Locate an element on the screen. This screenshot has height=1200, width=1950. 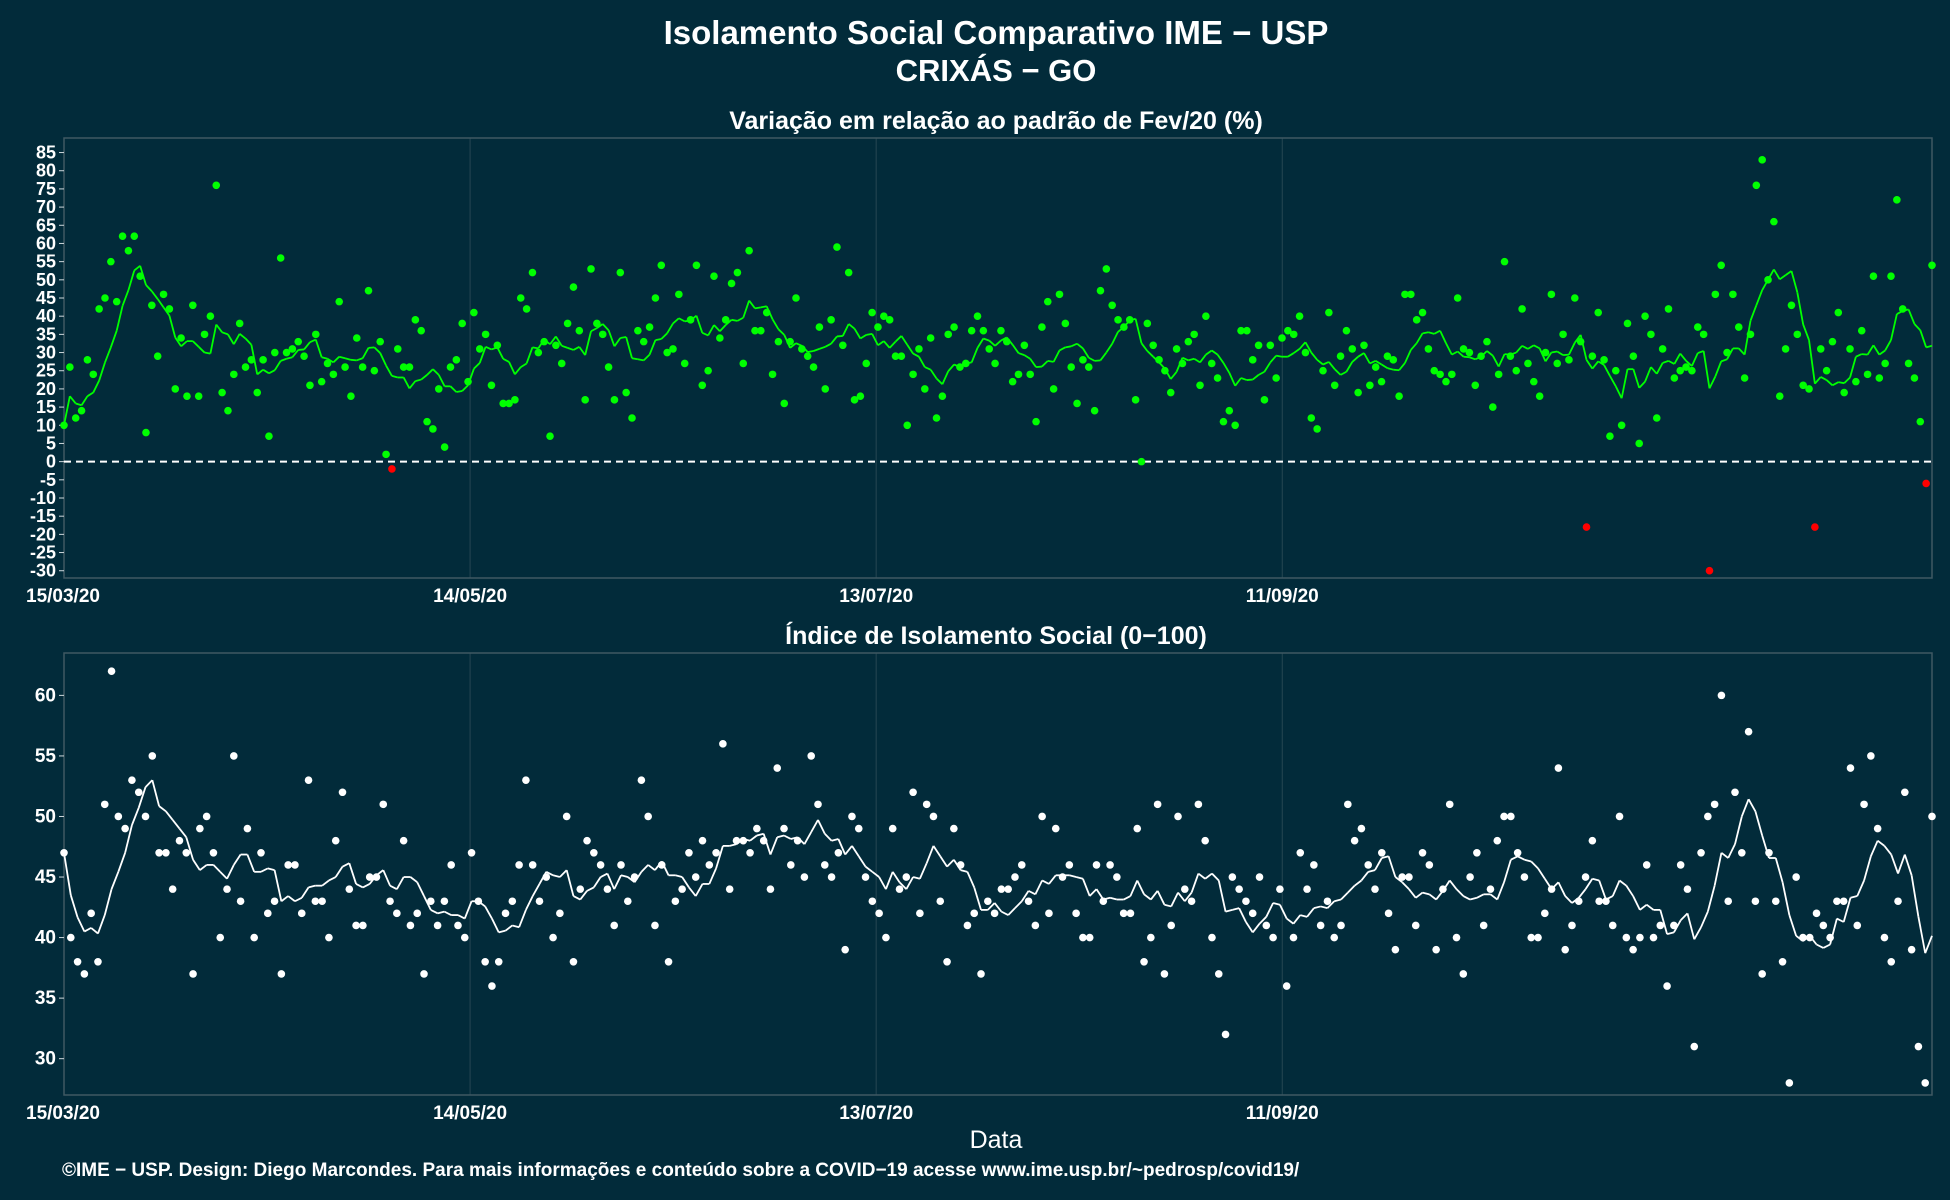
y-tick-label: 25 is located at coordinates (46, 371).